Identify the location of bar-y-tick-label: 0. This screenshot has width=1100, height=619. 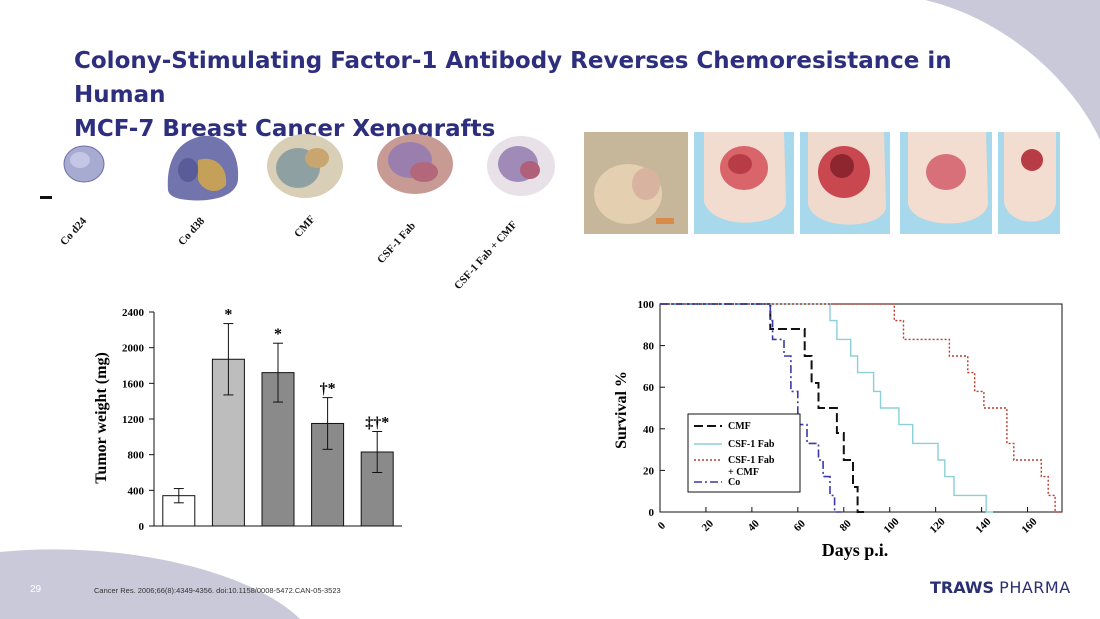
(142, 527).